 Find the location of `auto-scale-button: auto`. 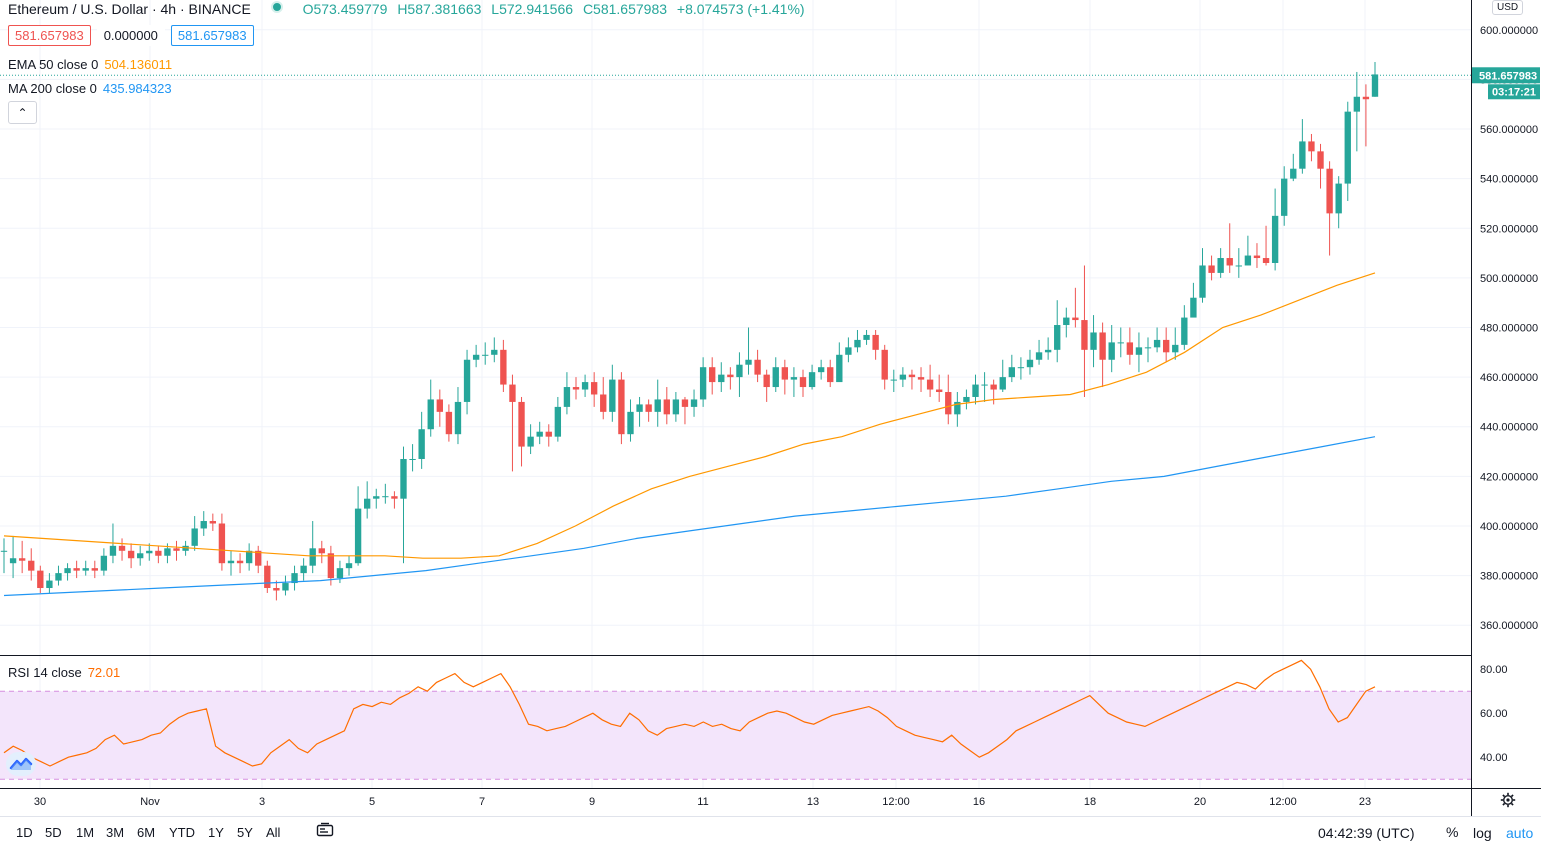

auto-scale-button: auto is located at coordinates (1520, 833).